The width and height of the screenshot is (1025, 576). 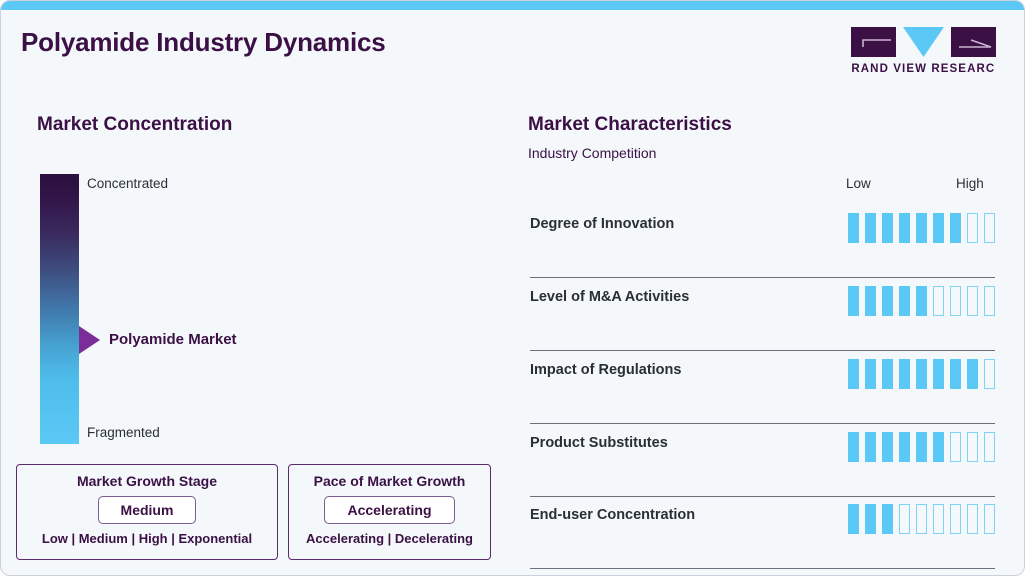 I want to click on characteristic-row: End-user Concentration, so click(x=762, y=533).